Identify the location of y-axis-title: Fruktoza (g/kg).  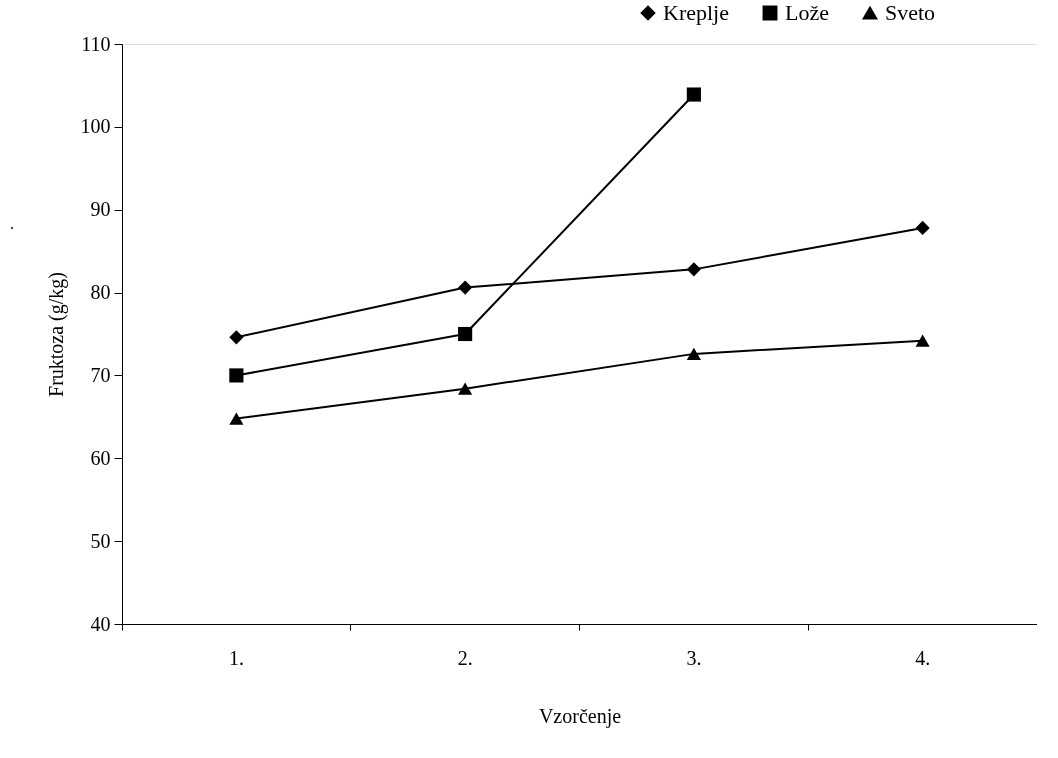
(56, 334).